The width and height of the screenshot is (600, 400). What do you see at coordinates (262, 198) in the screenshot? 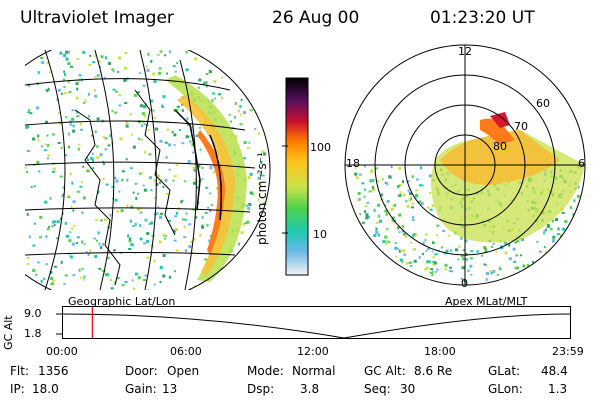
I see `colorbar-unit-label: photon cm⁻²s⁻¹` at bounding box center [262, 198].